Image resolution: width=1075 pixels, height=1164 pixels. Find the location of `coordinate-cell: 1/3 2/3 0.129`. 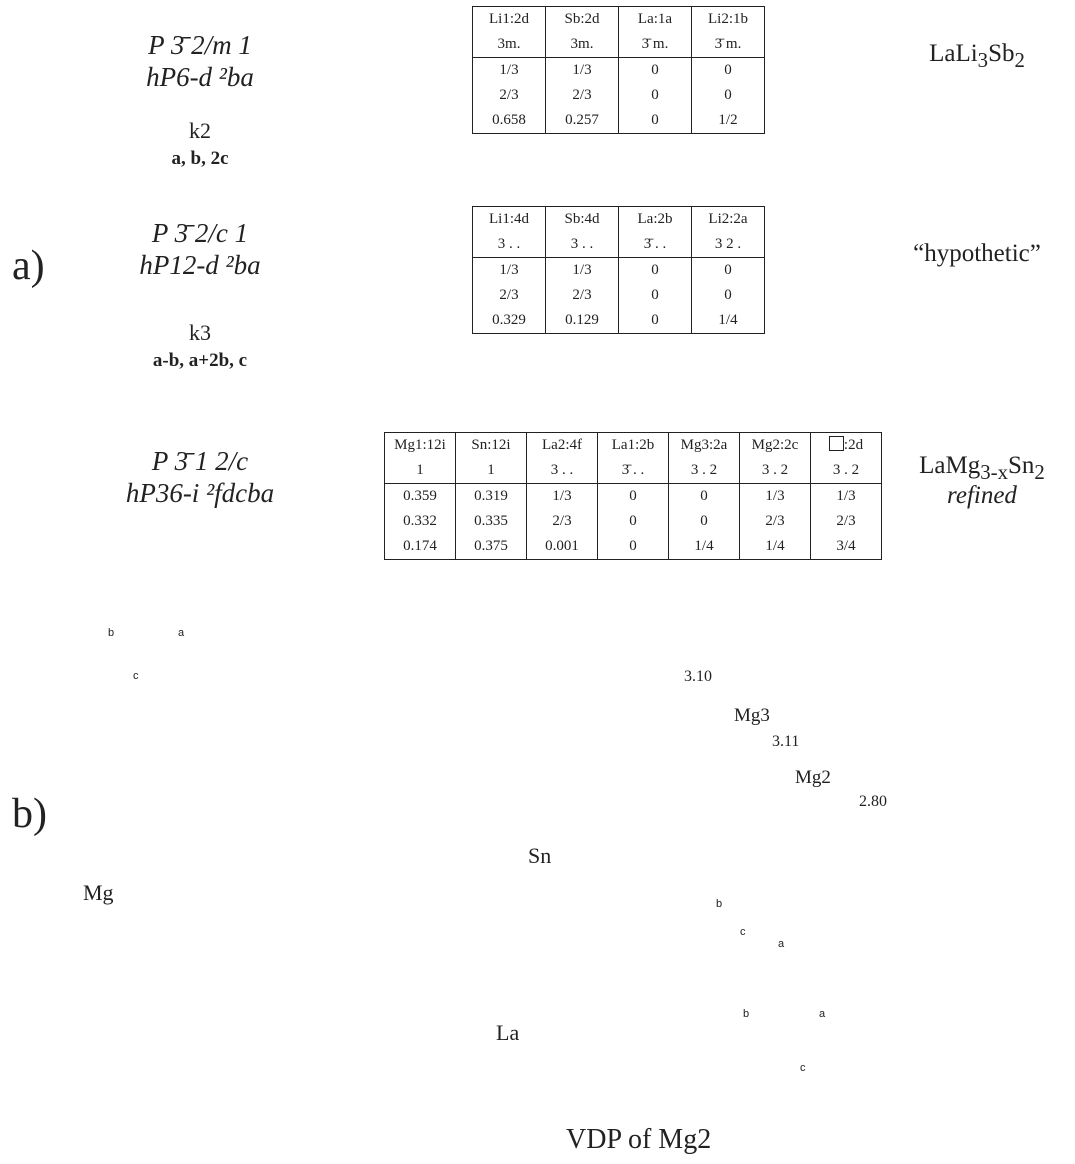

coordinate-cell: 1/3 2/3 0.129 is located at coordinates (582, 295).